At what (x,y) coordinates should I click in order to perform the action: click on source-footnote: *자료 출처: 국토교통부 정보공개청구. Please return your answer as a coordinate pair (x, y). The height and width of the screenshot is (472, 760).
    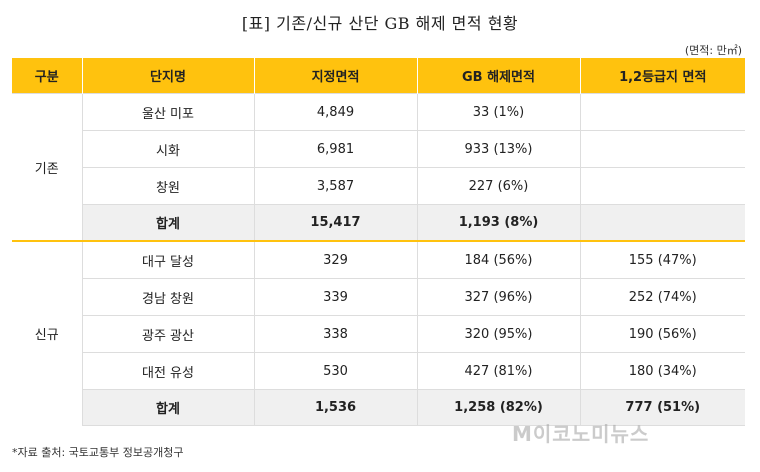
    Looking at the image, I should click on (98, 452).